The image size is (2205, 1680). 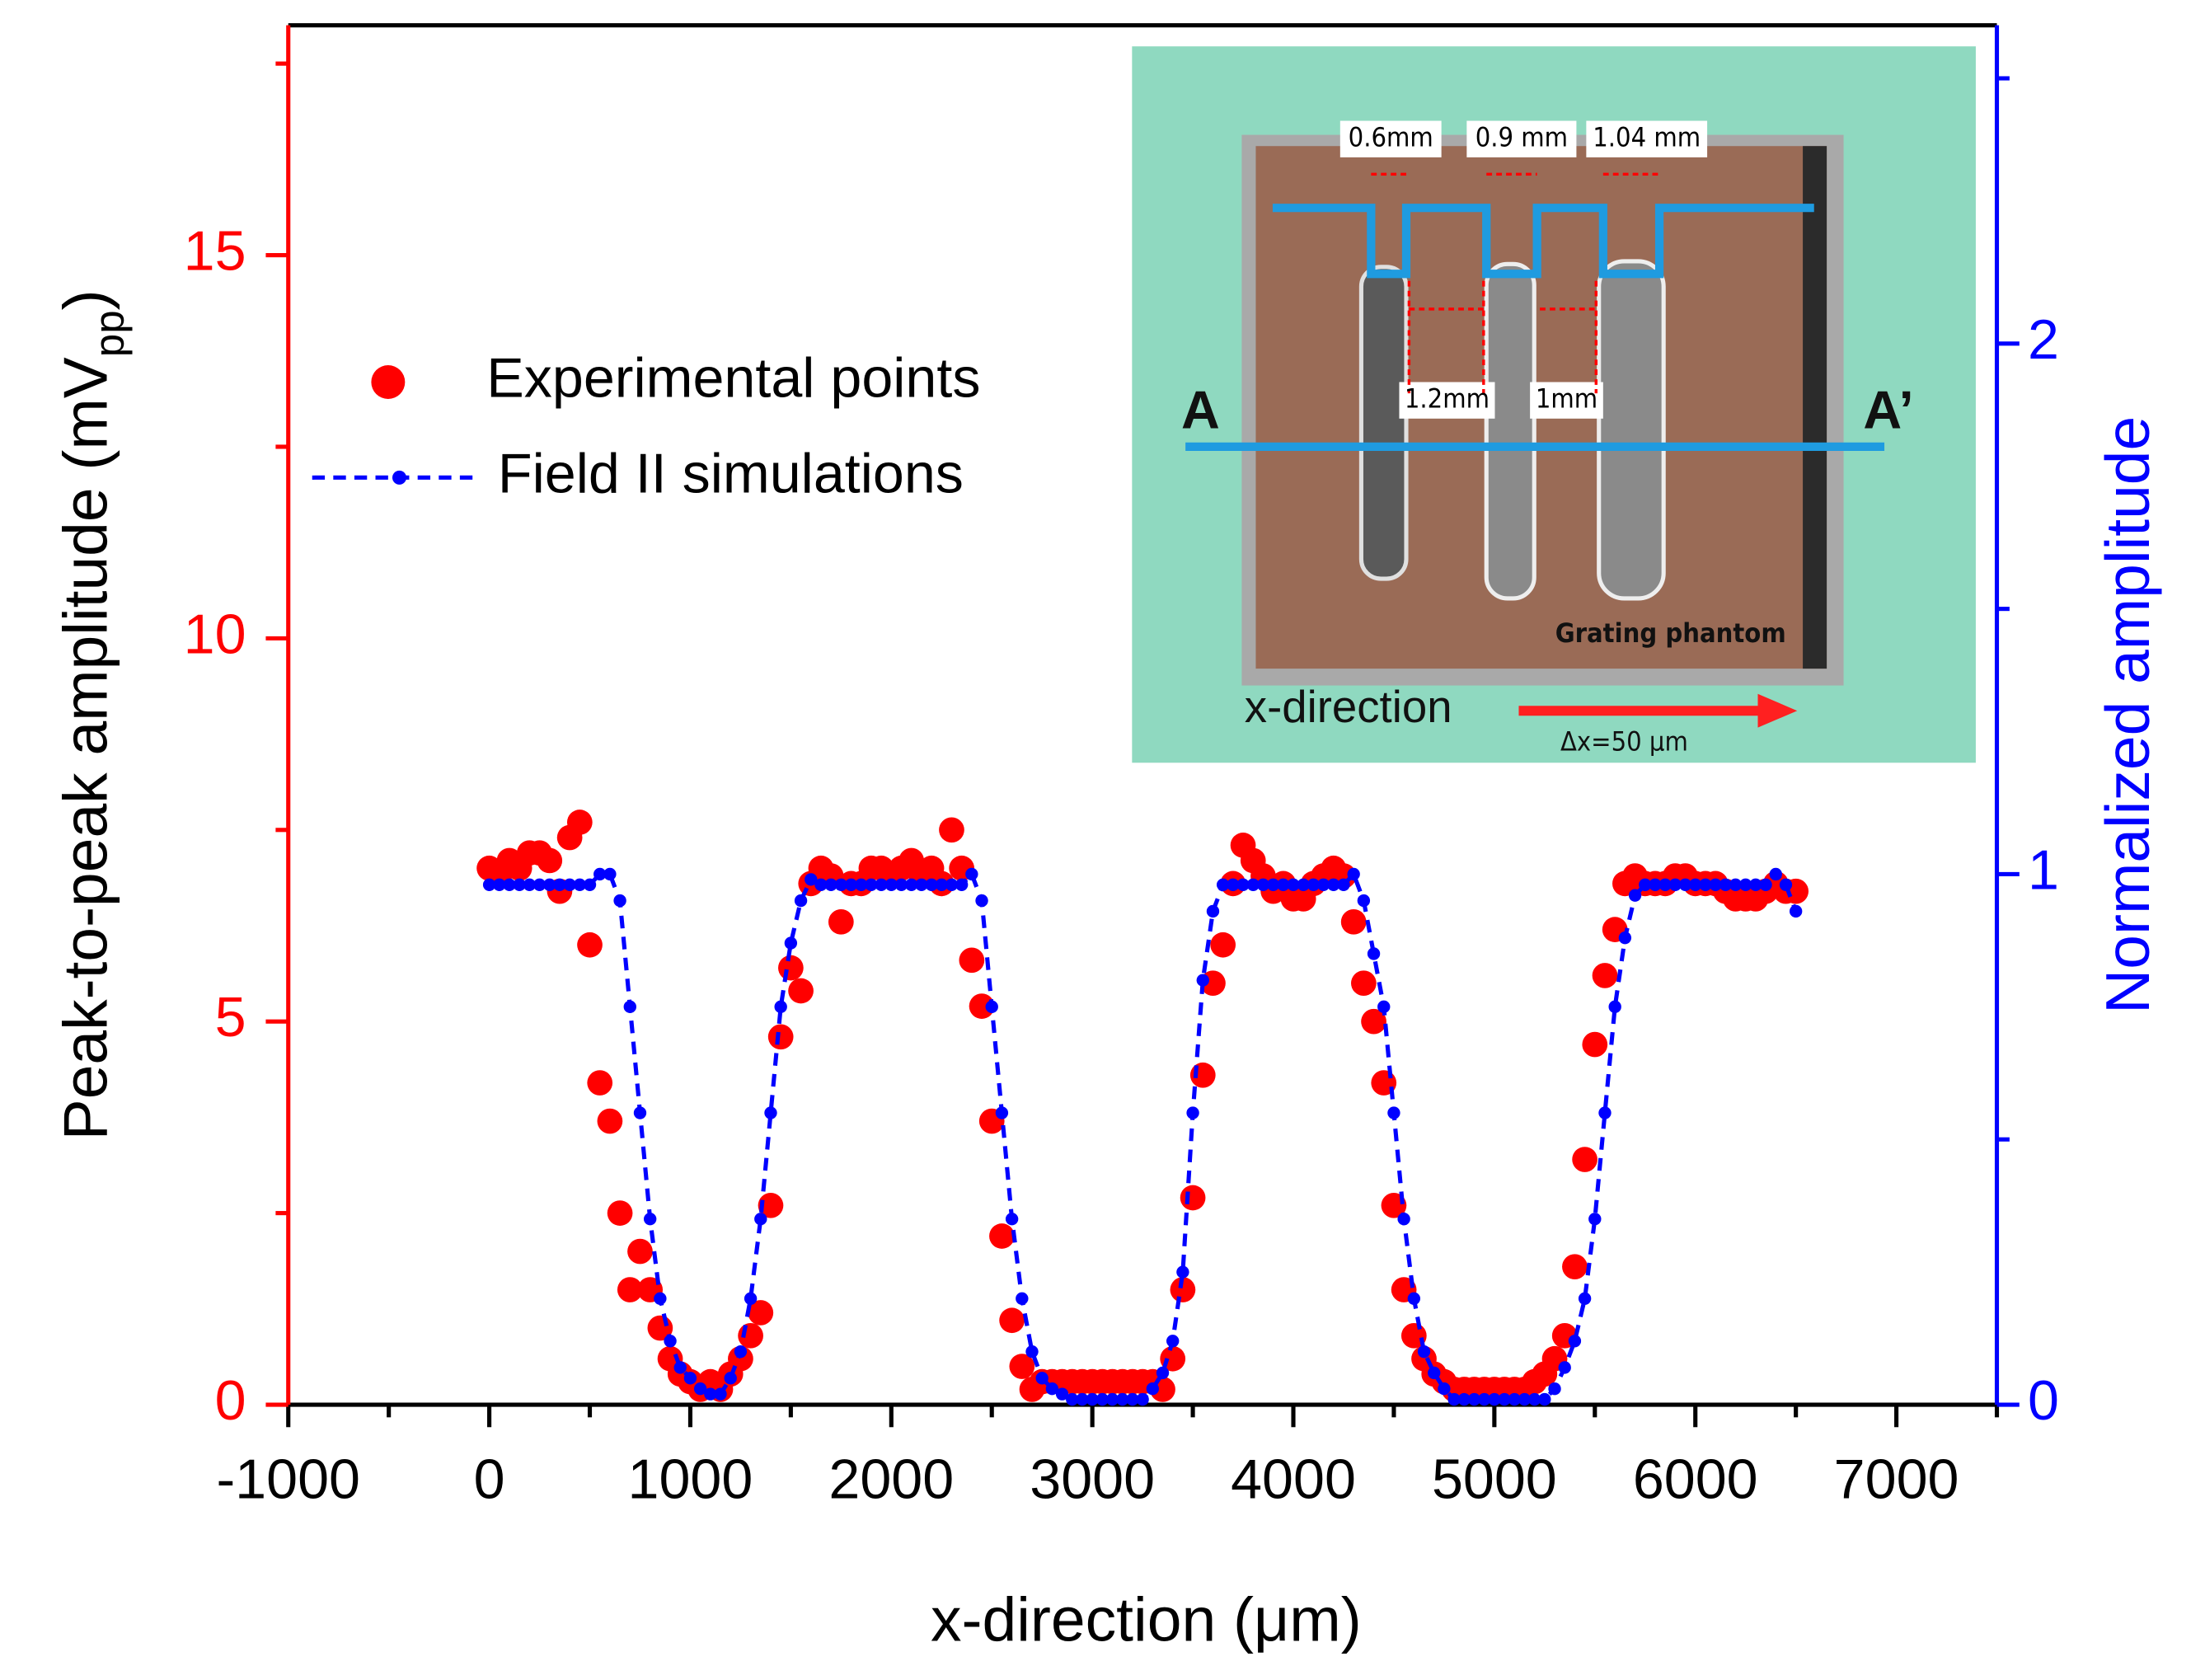 I want to click on x-tick-label: 0, so click(x=489, y=1479).